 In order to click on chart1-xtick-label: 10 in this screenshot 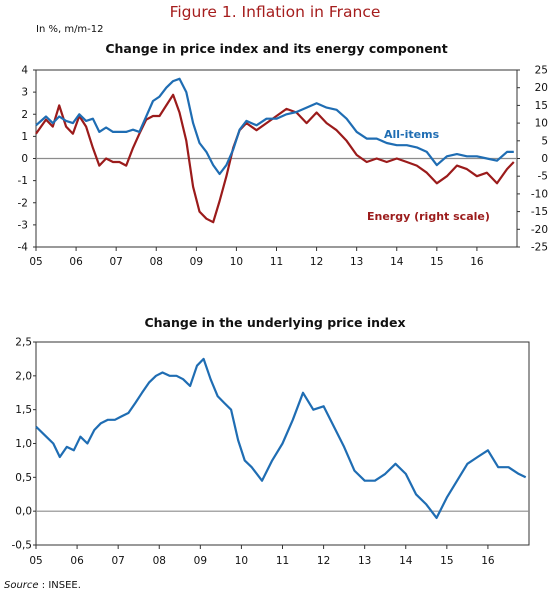, I will do `click(236, 262)`.